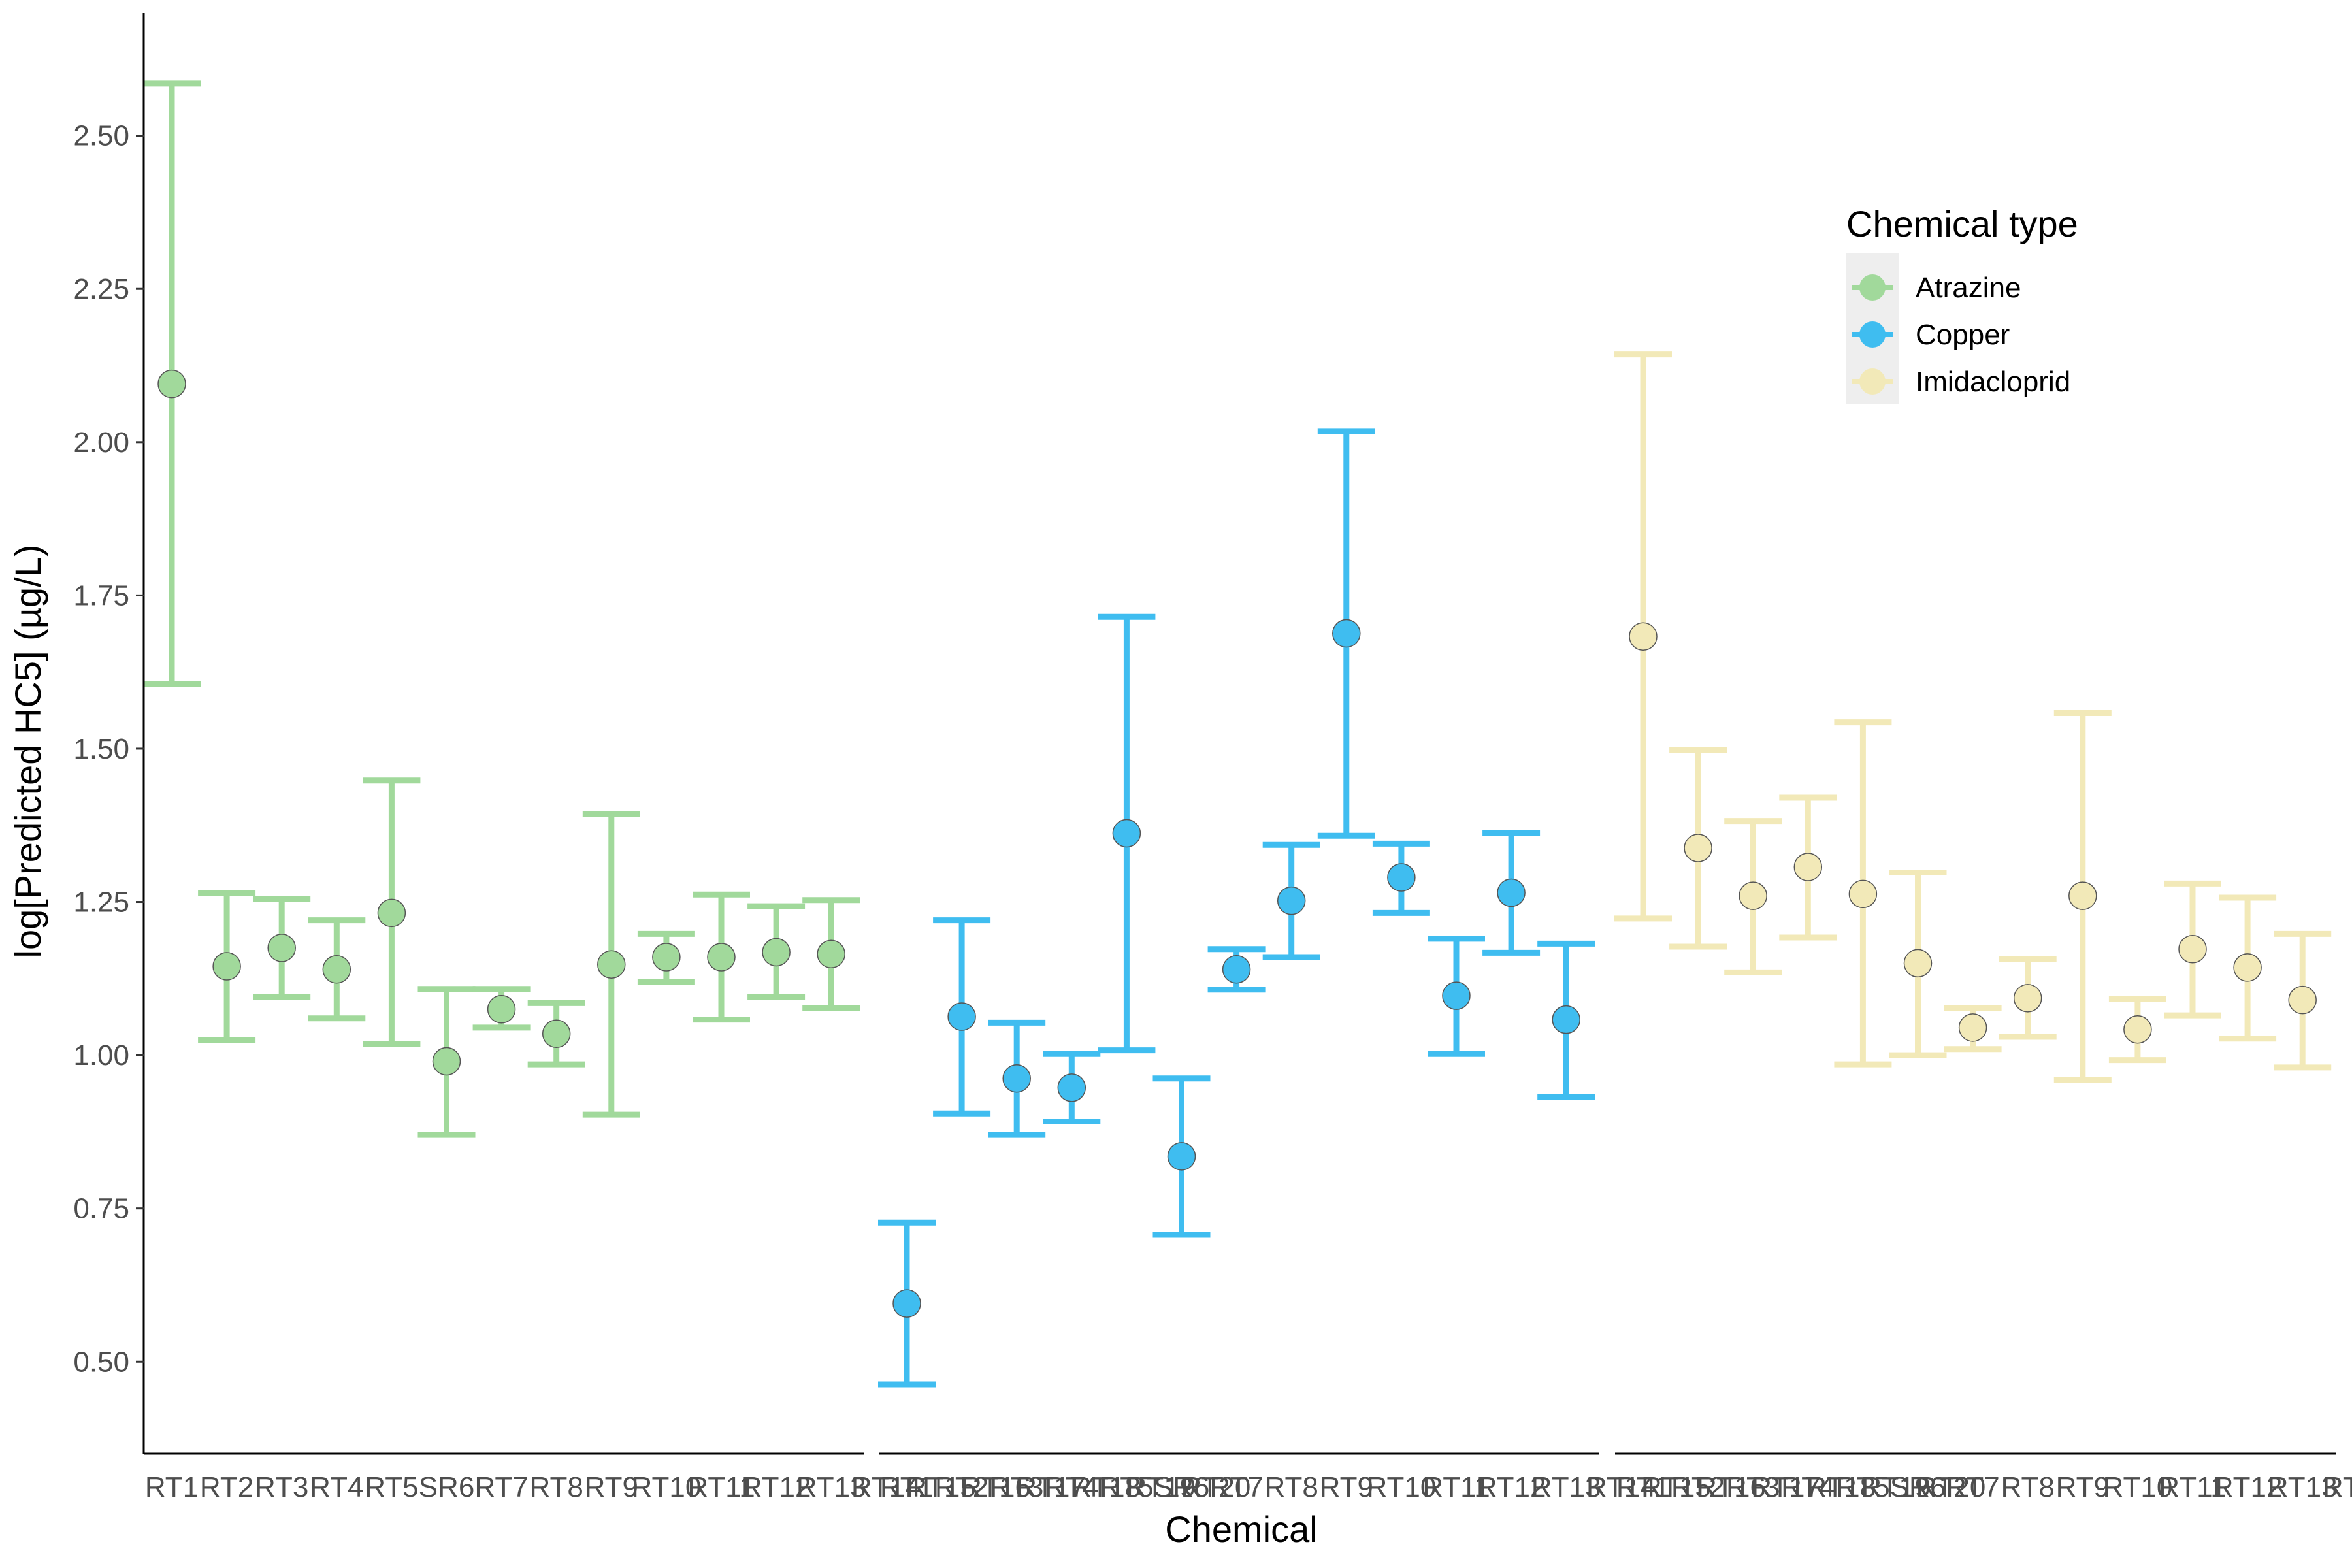 The image size is (2352, 1568). I want to click on legend-item-copper: Copper, so click(1931, 335).